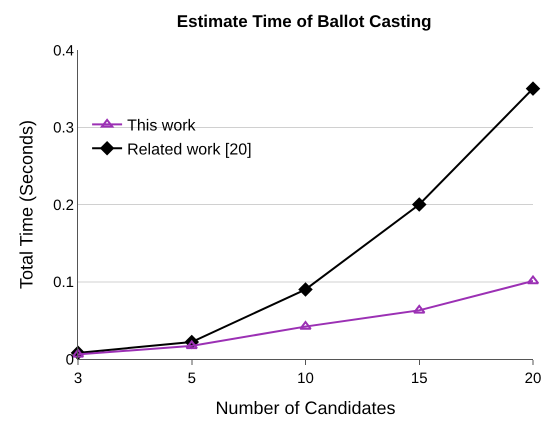 The image size is (553, 429). What do you see at coordinates (162, 126) in the screenshot?
I see `legend-label: This work` at bounding box center [162, 126].